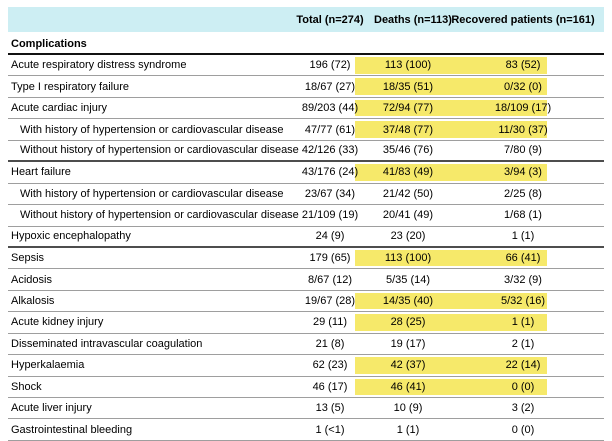  What do you see at coordinates (523, 129) in the screenshot?
I see `cell-recovered: 11/30 (37)` at bounding box center [523, 129].